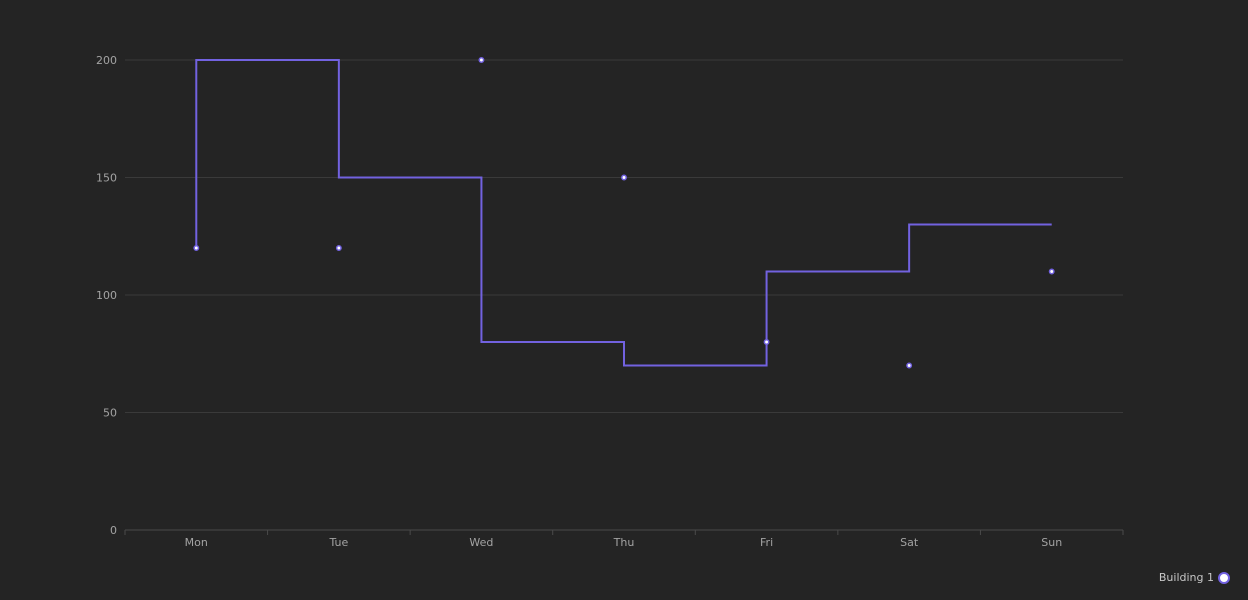  I want to click on y-tick-label: 0, so click(113, 530).